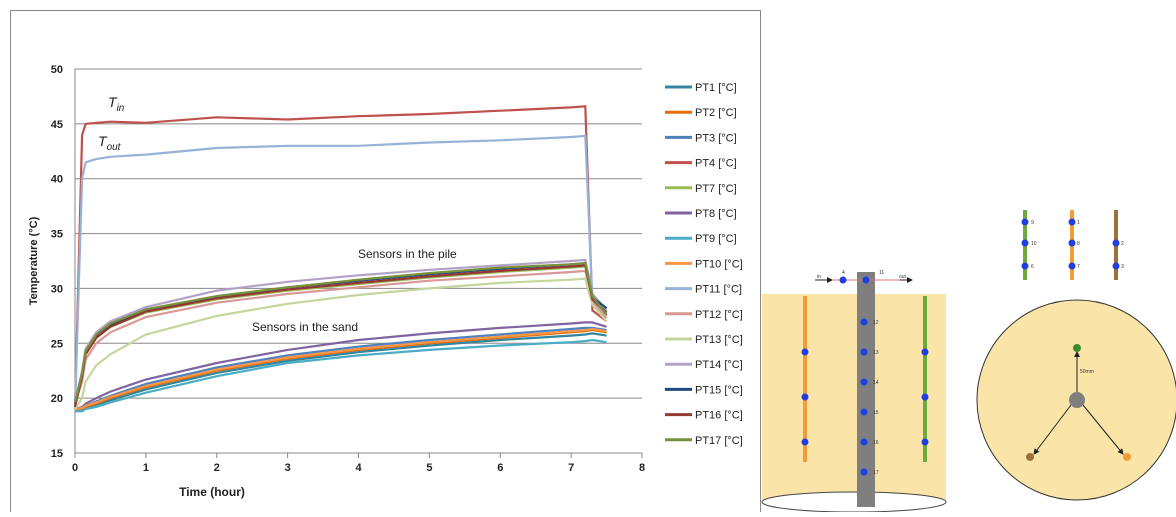  I want to click on label: 11, so click(881, 273).